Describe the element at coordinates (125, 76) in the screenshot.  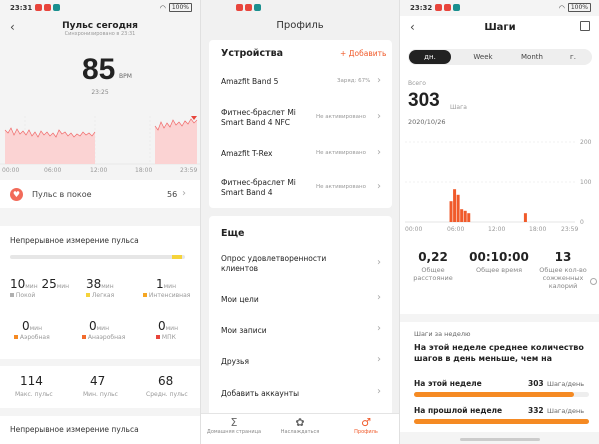
I see `pulse-unit: BPM` at that location.